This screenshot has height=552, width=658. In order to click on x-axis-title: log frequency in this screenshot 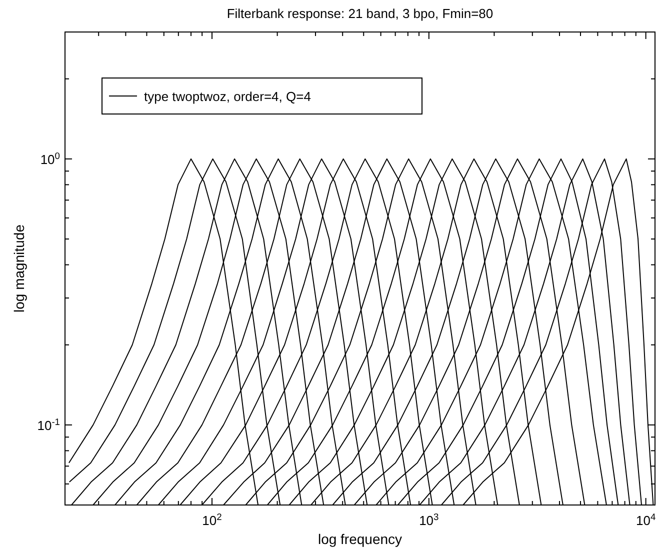, I will do `click(360, 539)`.